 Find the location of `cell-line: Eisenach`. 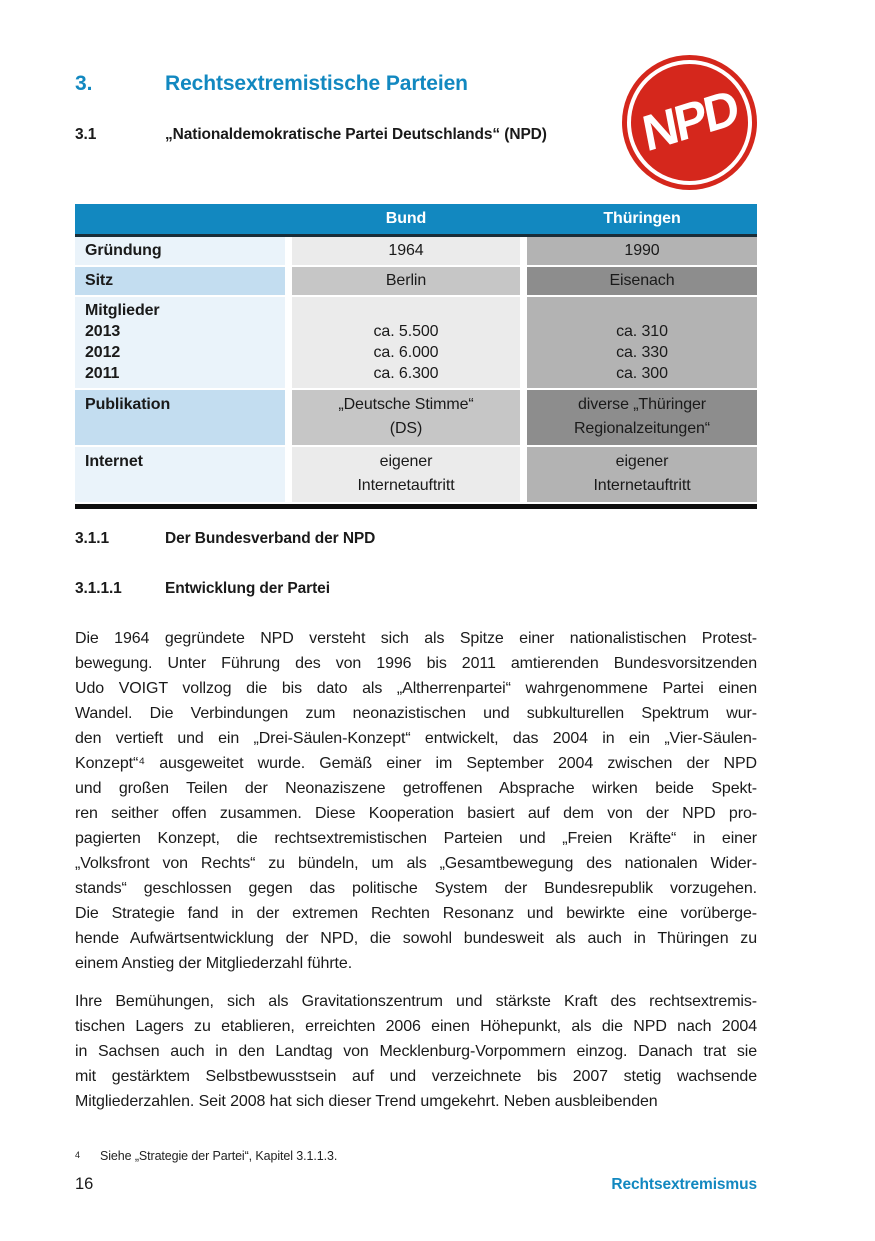

cell-line: Eisenach is located at coordinates (642, 280).